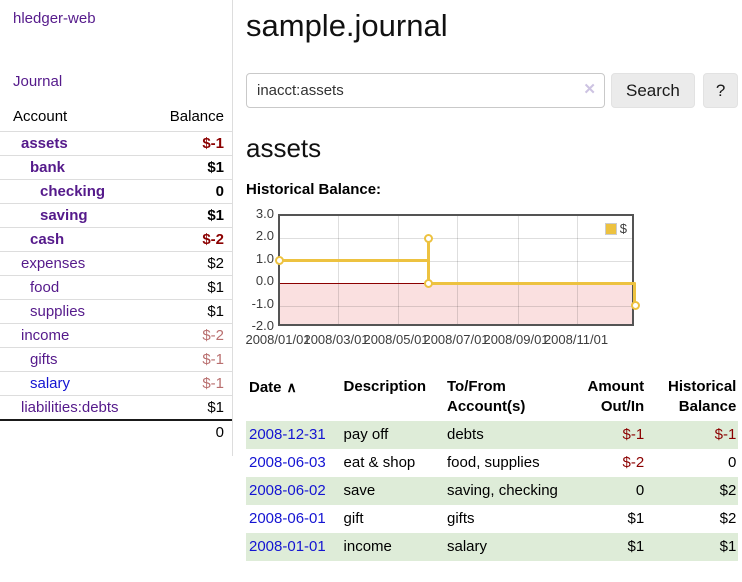 This screenshot has height=582, width=742. What do you see at coordinates (58, 311) in the screenshot?
I see `account-link-supplies: supplies` at bounding box center [58, 311].